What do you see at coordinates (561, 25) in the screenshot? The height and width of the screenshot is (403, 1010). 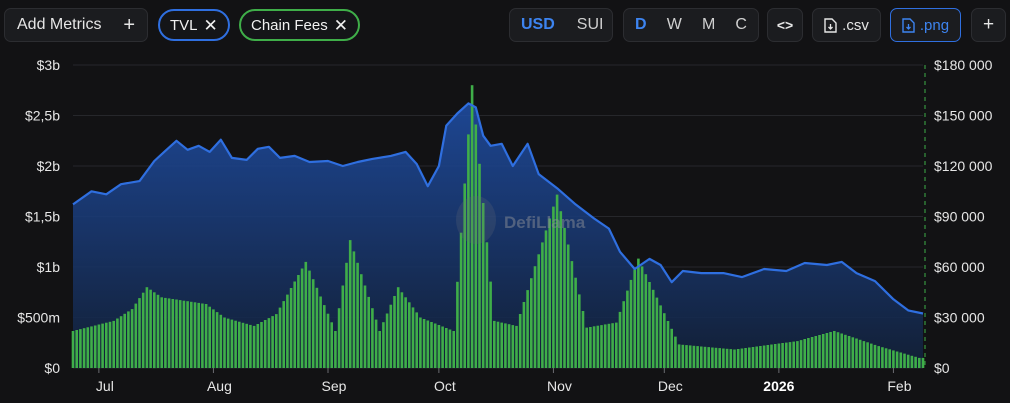 I see `currency-toggle: USD SUI` at bounding box center [561, 25].